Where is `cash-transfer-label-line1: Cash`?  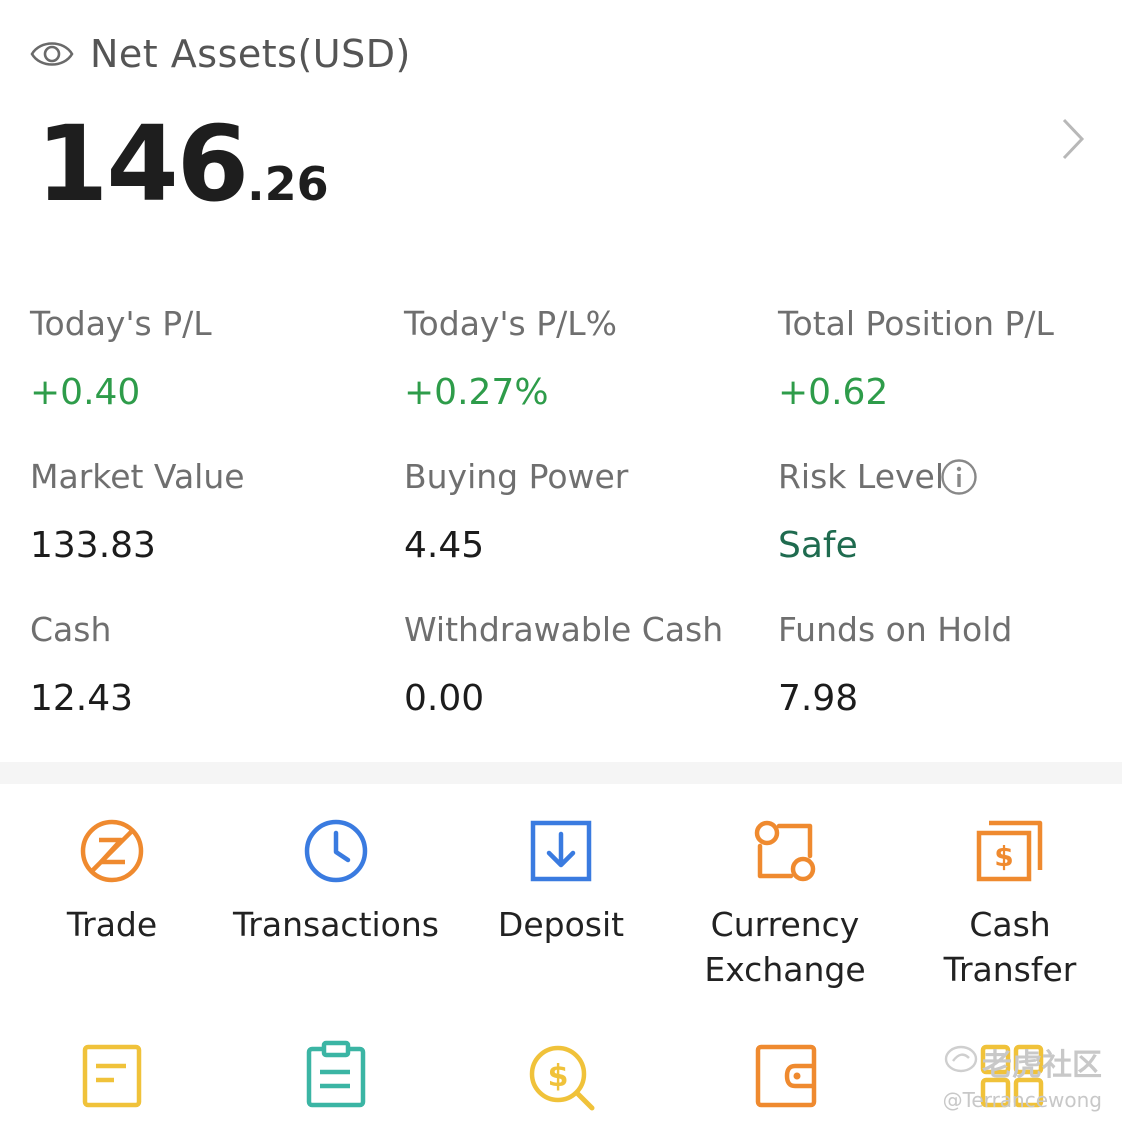
cash-transfer-label-line1: Cash is located at coordinates (1010, 924).